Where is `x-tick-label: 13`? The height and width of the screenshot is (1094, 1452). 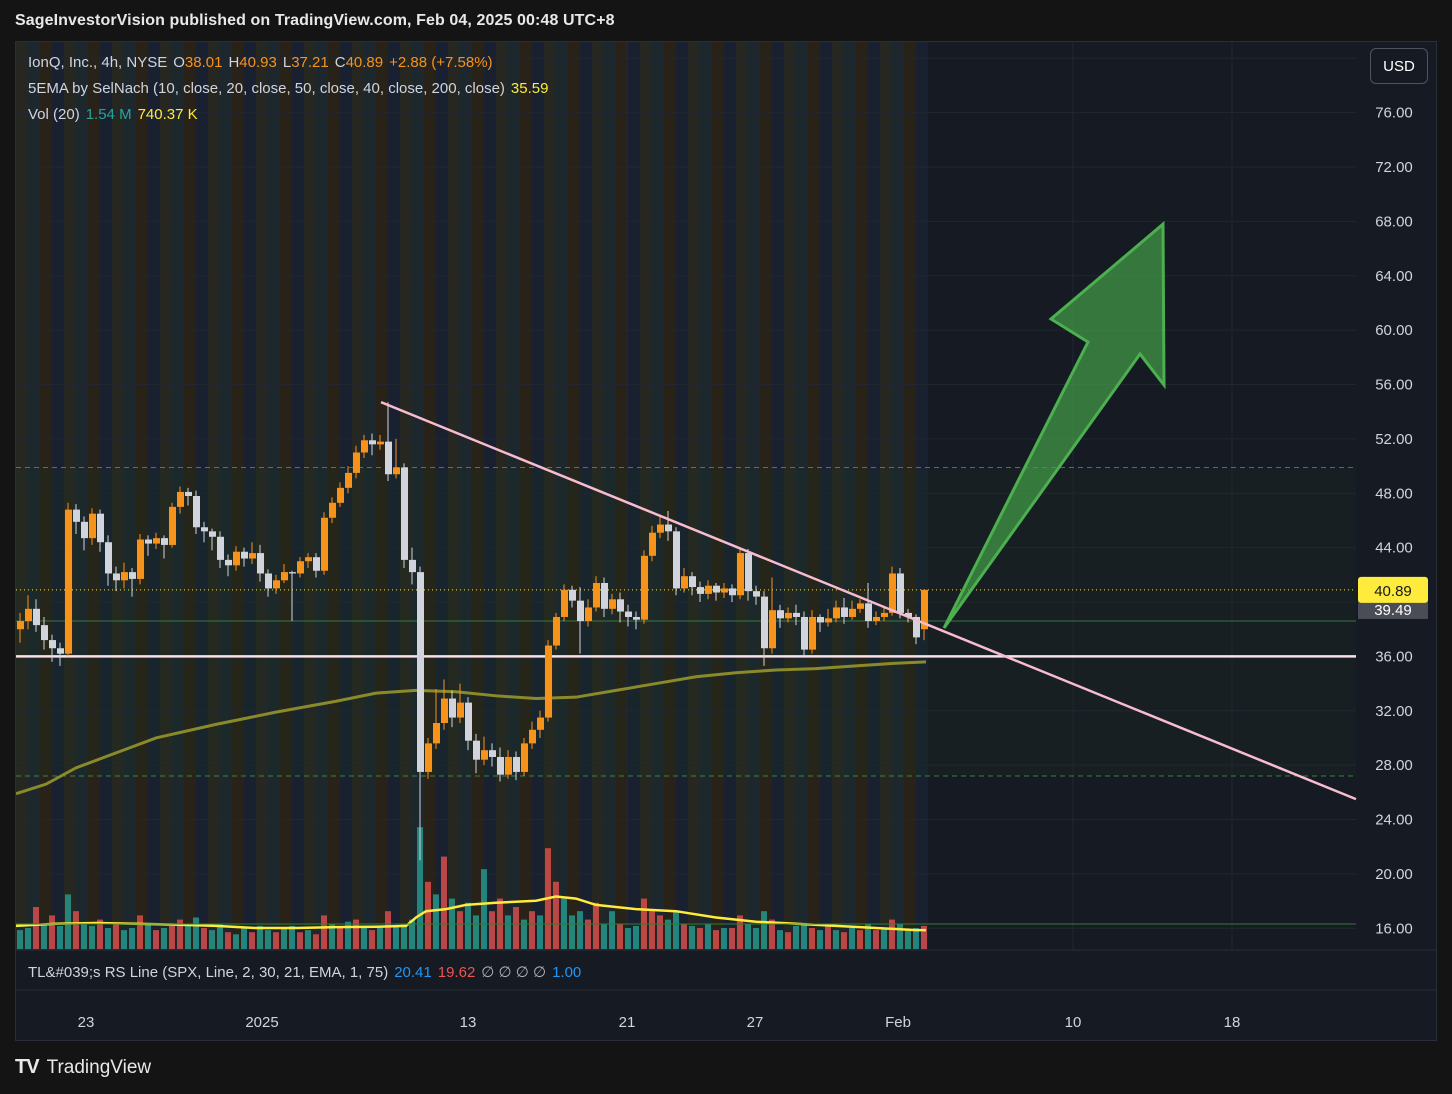
x-tick-label: 13 is located at coordinates (468, 1022).